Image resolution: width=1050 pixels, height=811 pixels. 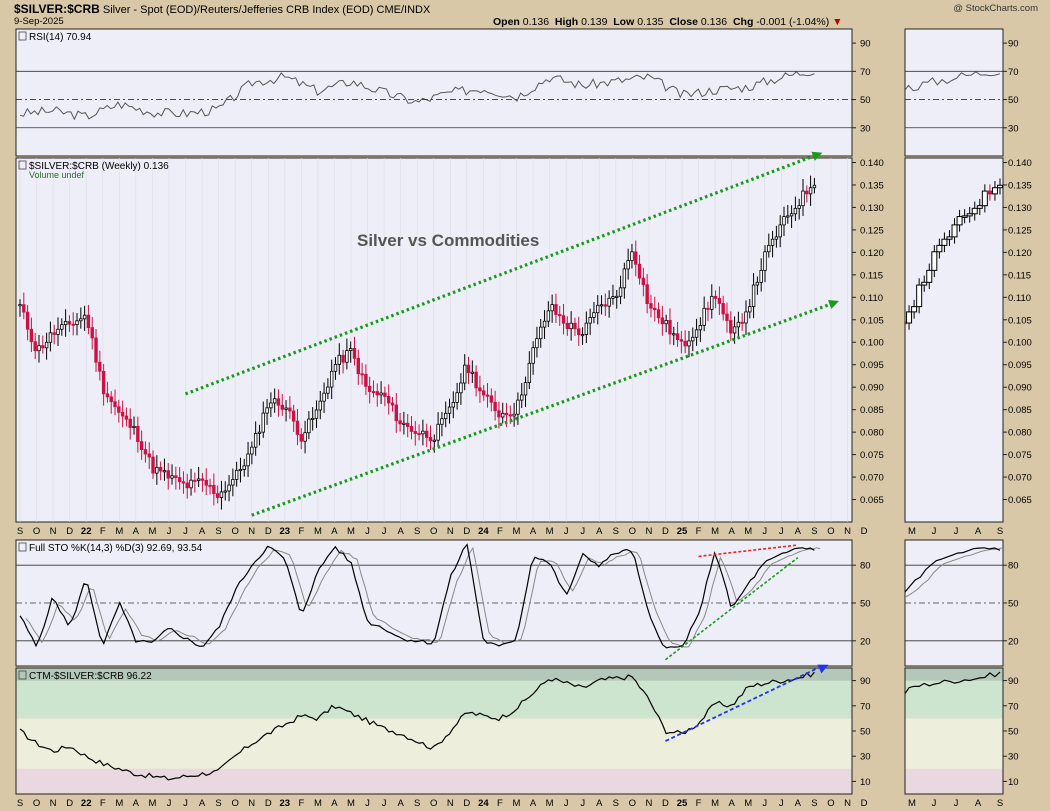 I want to click on sto-k-line-zoom, so click(x=953, y=570).